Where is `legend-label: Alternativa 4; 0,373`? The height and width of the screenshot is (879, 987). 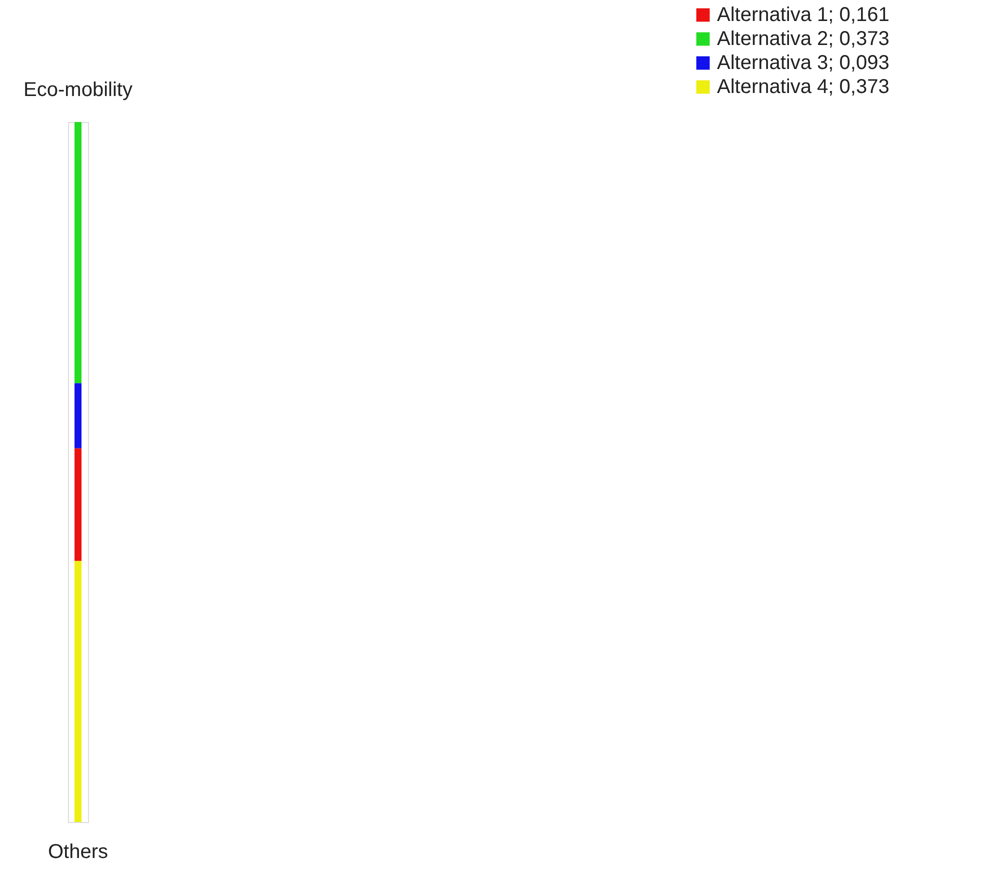 legend-label: Alternativa 4; 0,373 is located at coordinates (803, 87).